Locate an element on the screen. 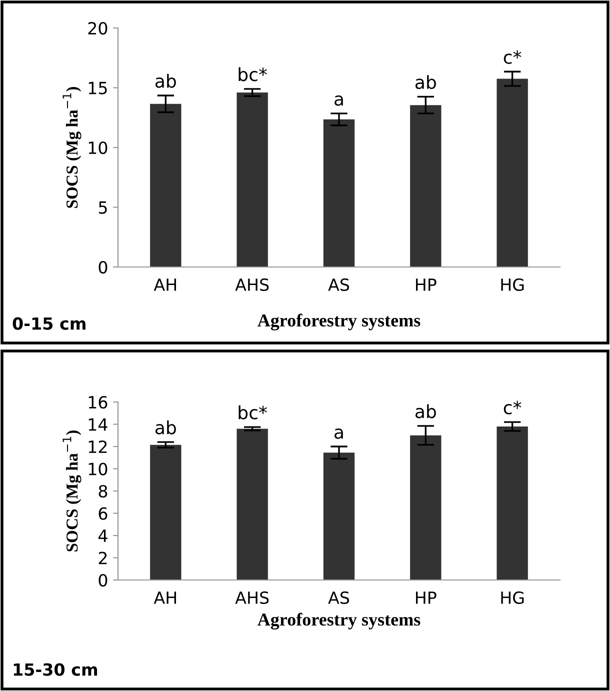 The height and width of the screenshot is (691, 610). y-tick-label: 5 is located at coordinates (102, 207).